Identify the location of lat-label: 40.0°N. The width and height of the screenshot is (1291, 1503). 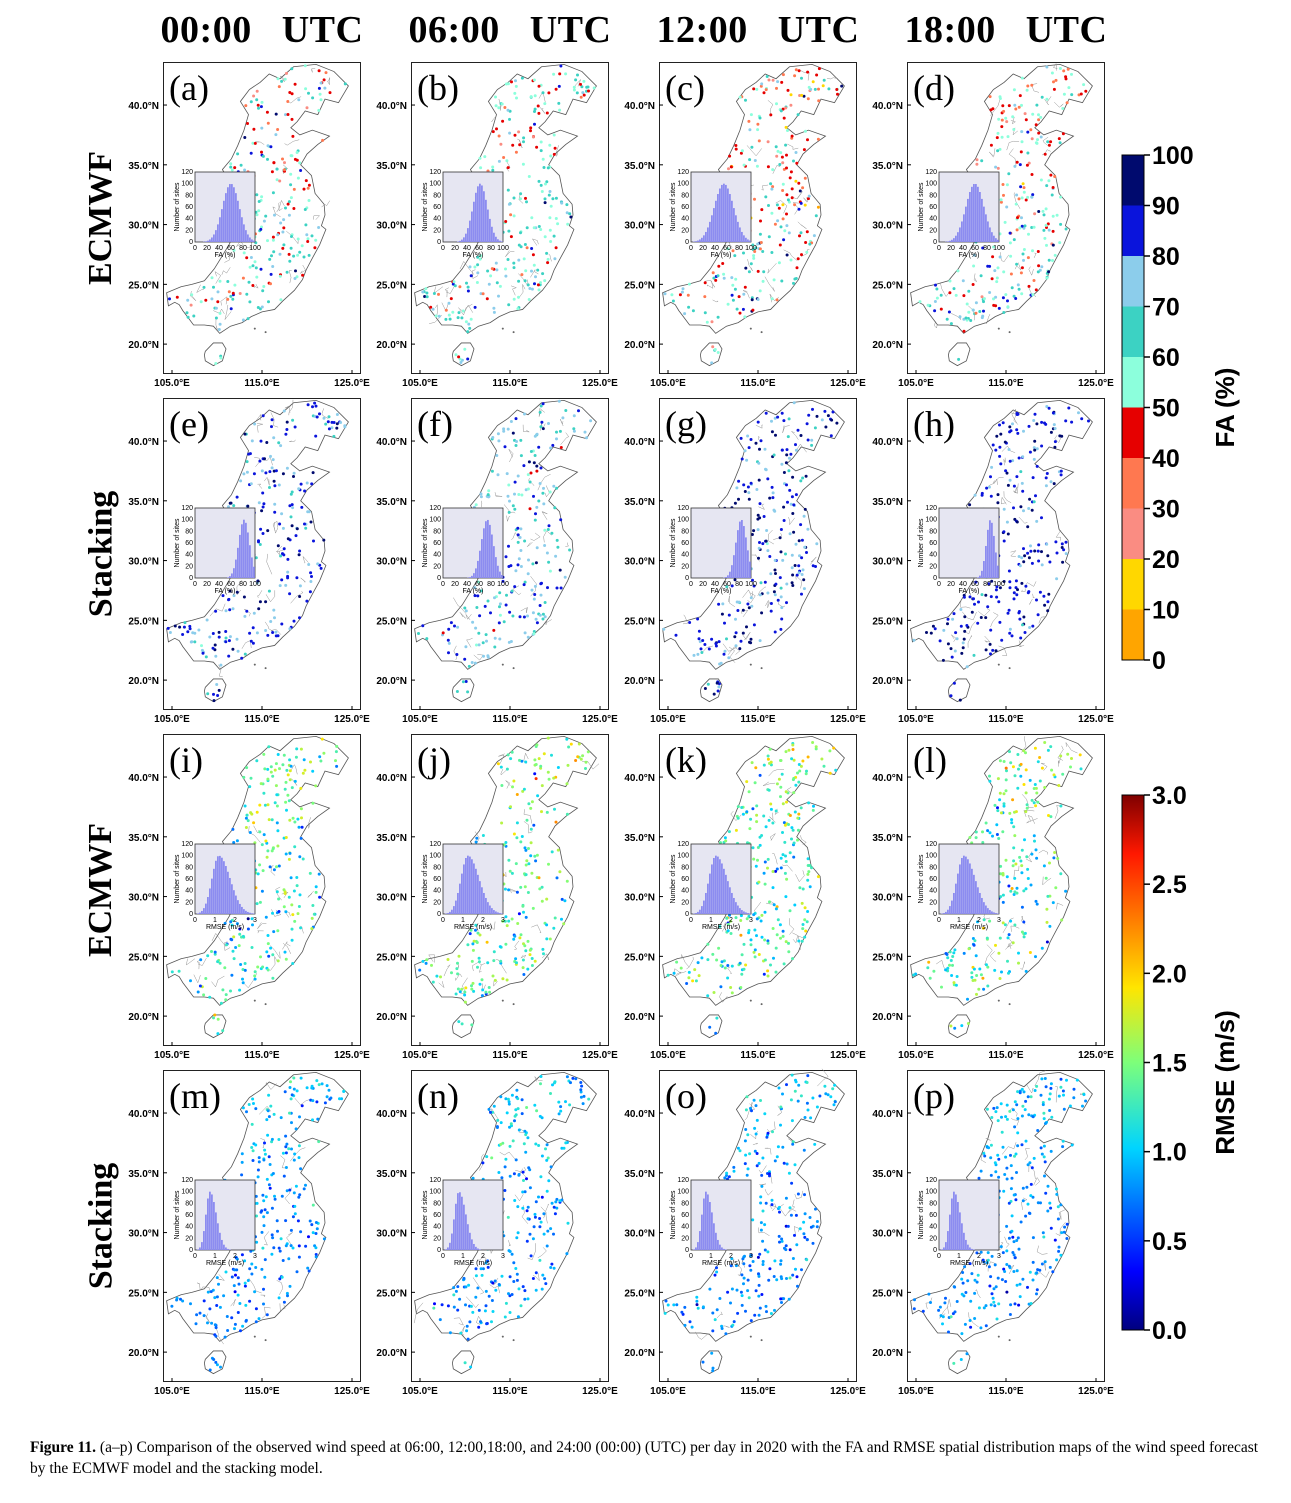
(143, 778).